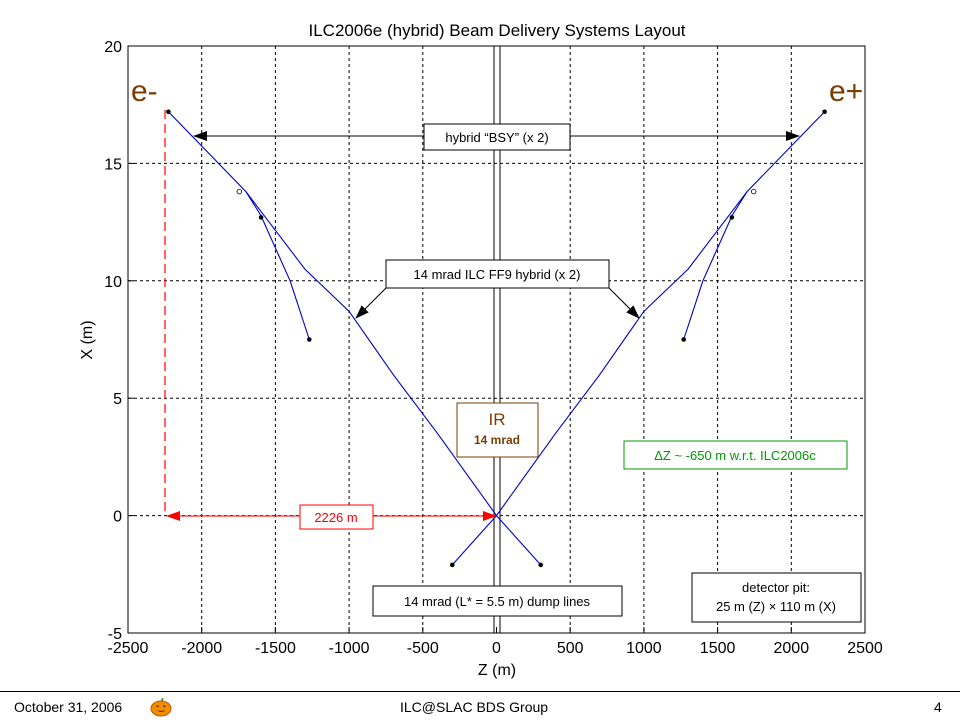  Describe the element at coordinates (113, 164) in the screenshot. I see `y-tick-label: 15` at that location.